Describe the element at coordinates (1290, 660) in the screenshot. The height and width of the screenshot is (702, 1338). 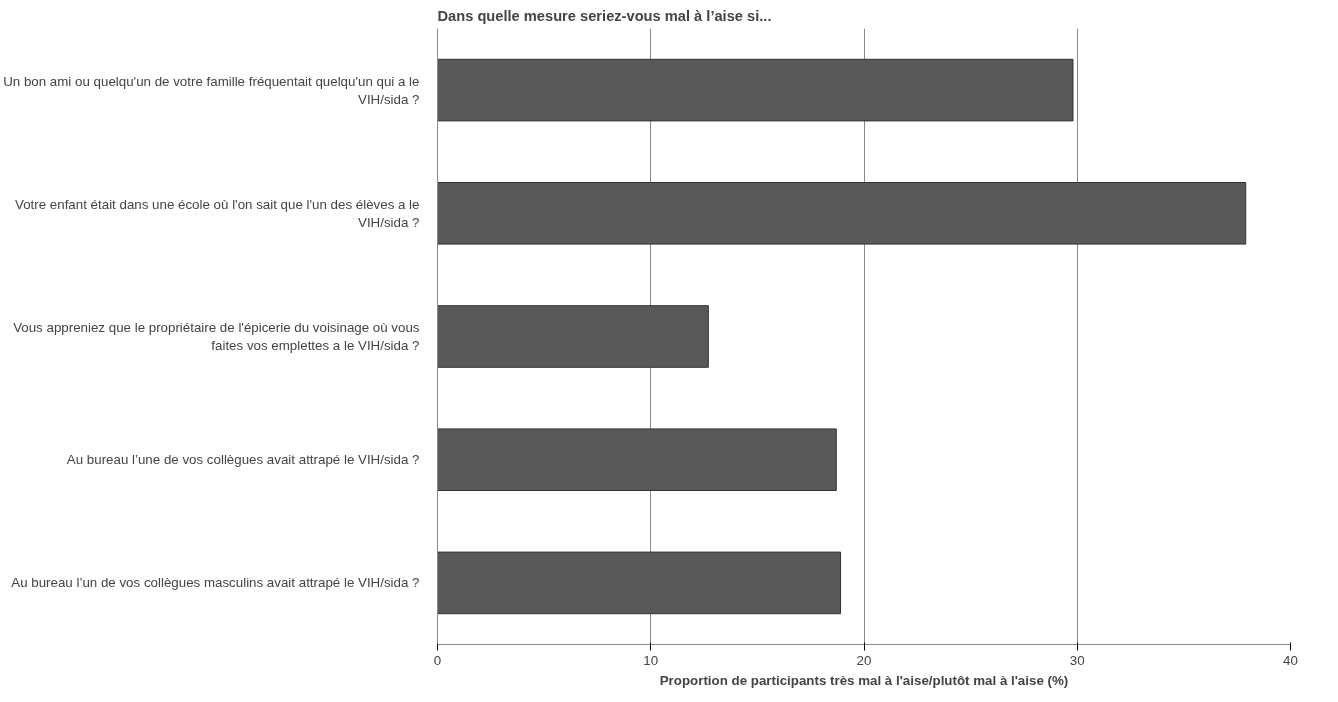
I see `x-tick-label: 40` at that location.